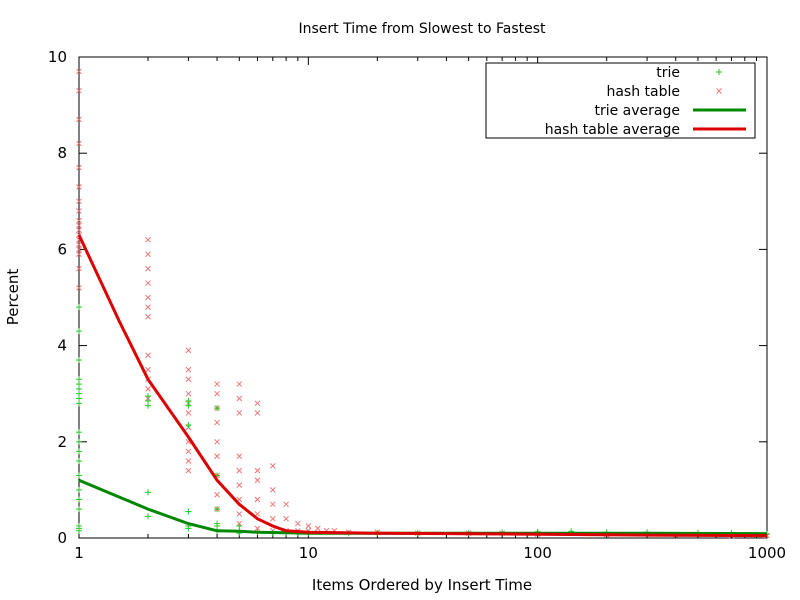  What do you see at coordinates (422, 29) in the screenshot?
I see `chart-title: Insert Time from Slowest to Fastest` at bounding box center [422, 29].